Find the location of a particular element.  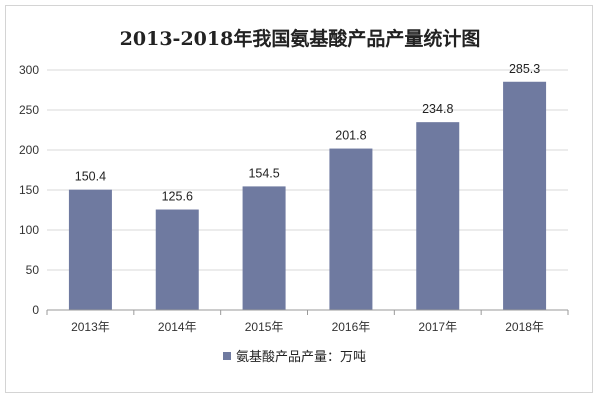

data-label: 154.5 is located at coordinates (263, 173).